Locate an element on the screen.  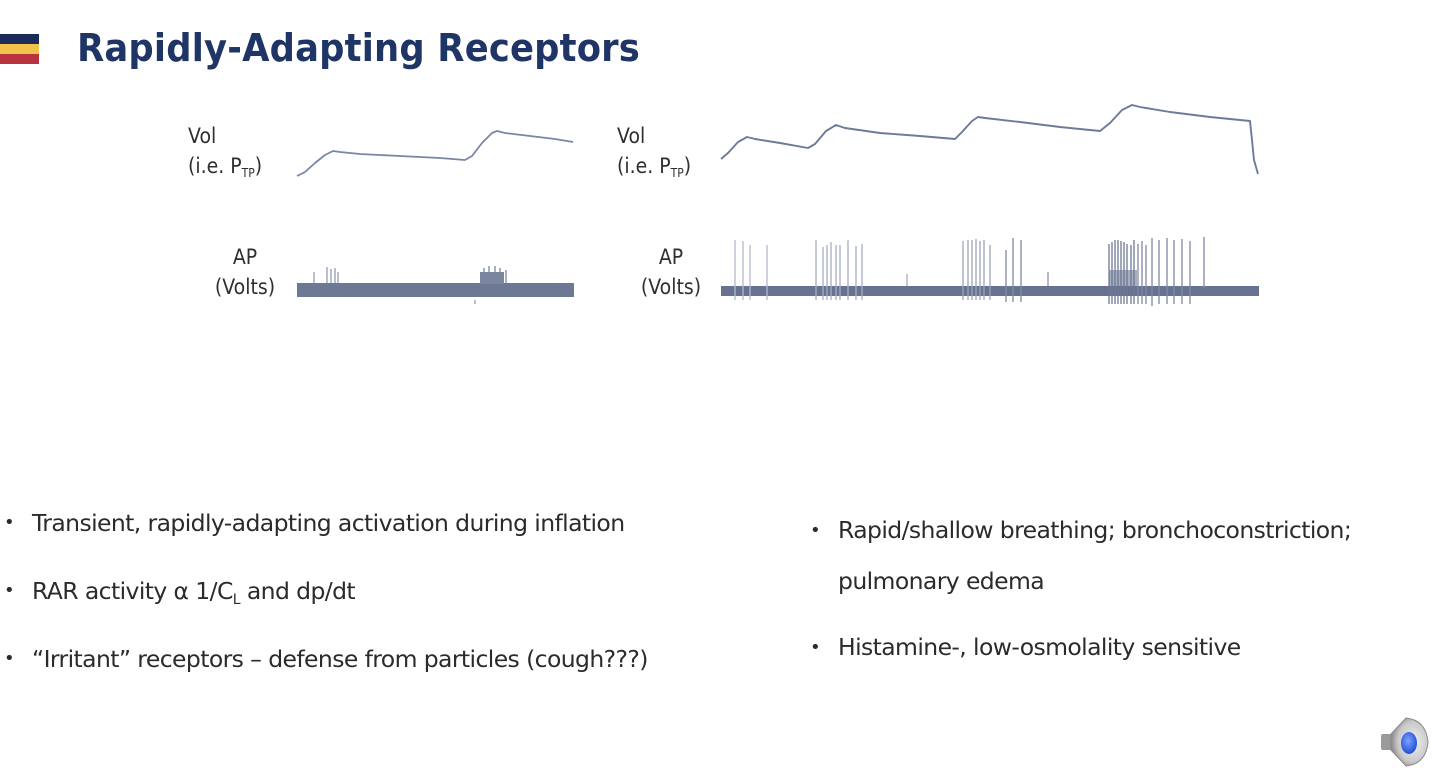
right-vol-label: Vol (i.e. PTP) is located at coordinates (662, 154).